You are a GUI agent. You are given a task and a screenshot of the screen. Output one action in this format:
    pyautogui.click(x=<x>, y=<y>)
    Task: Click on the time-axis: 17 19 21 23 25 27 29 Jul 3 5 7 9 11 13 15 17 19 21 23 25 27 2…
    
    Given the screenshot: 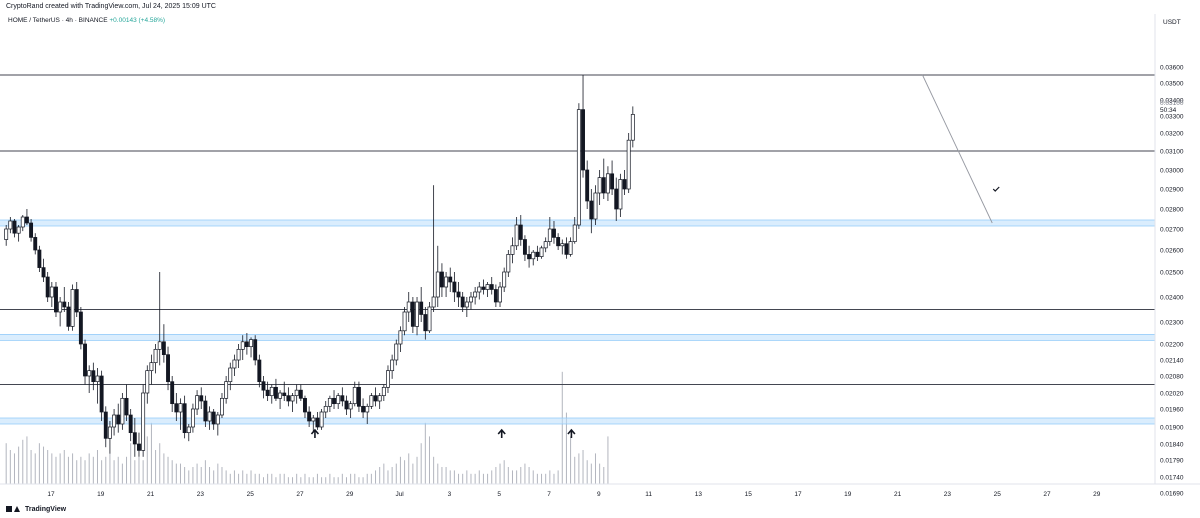 What is the action you would take?
    pyautogui.click(x=573, y=494)
    